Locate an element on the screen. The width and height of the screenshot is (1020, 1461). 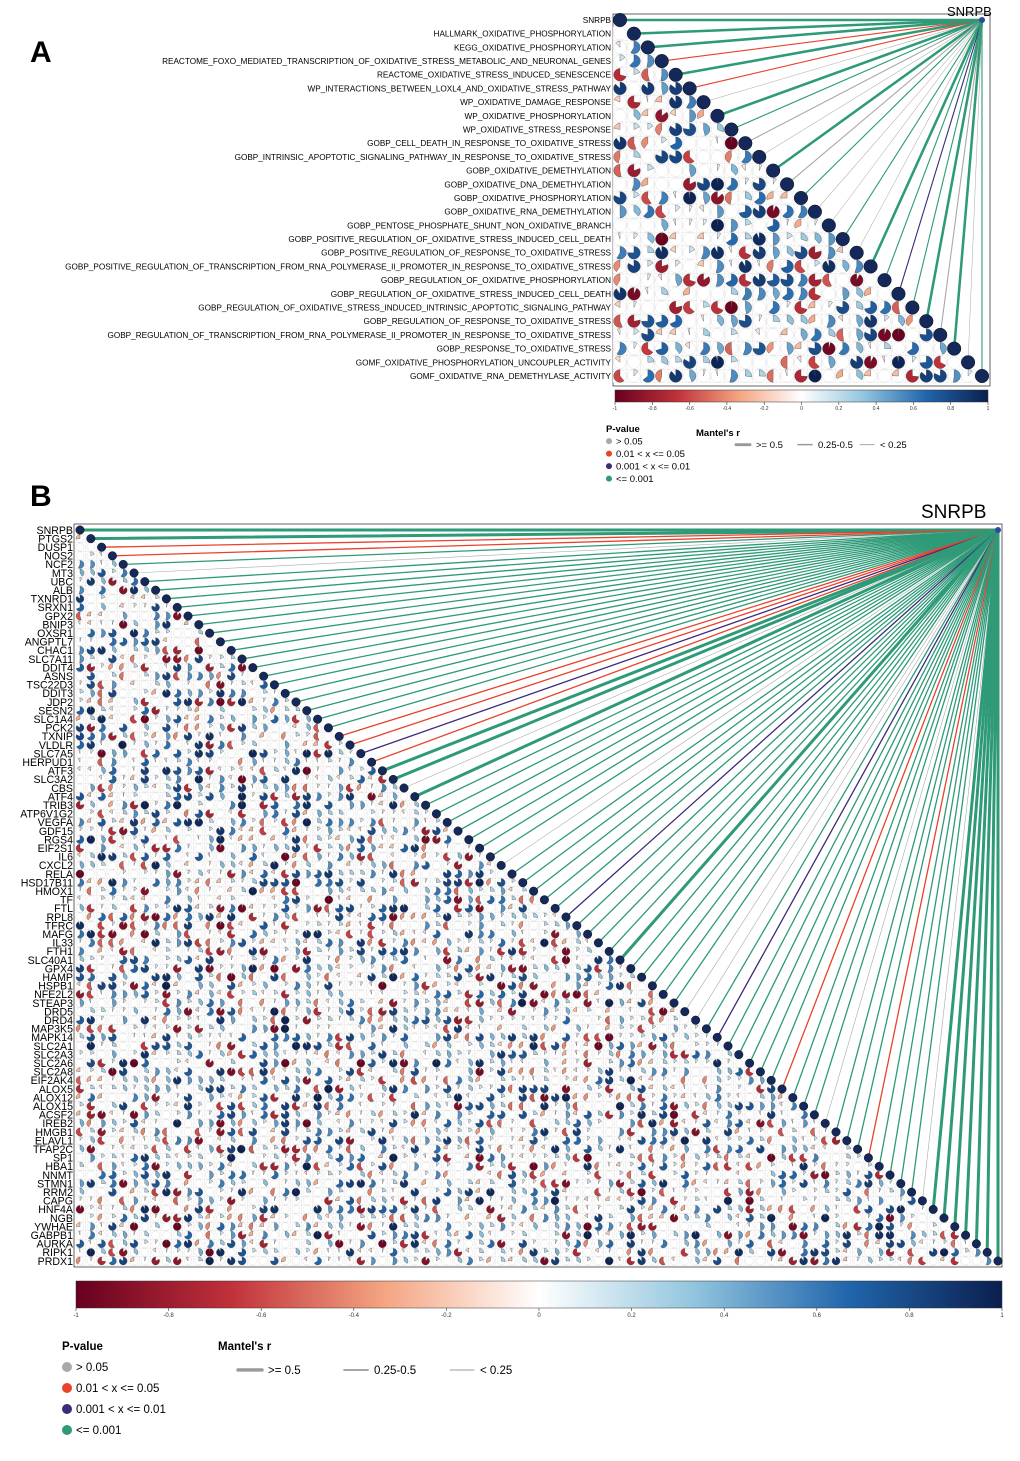
diag-node-TF is located at coordinates (544, 900).